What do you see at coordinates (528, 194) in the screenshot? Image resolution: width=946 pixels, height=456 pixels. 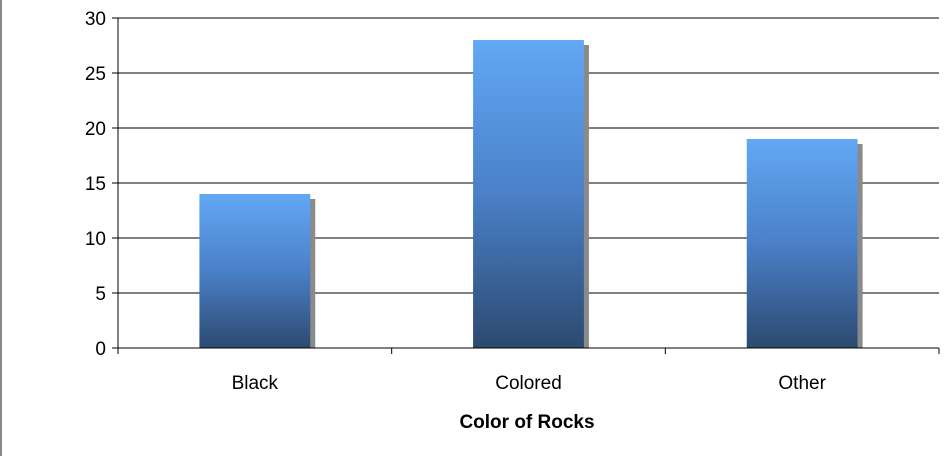 I see `bar-colored` at bounding box center [528, 194].